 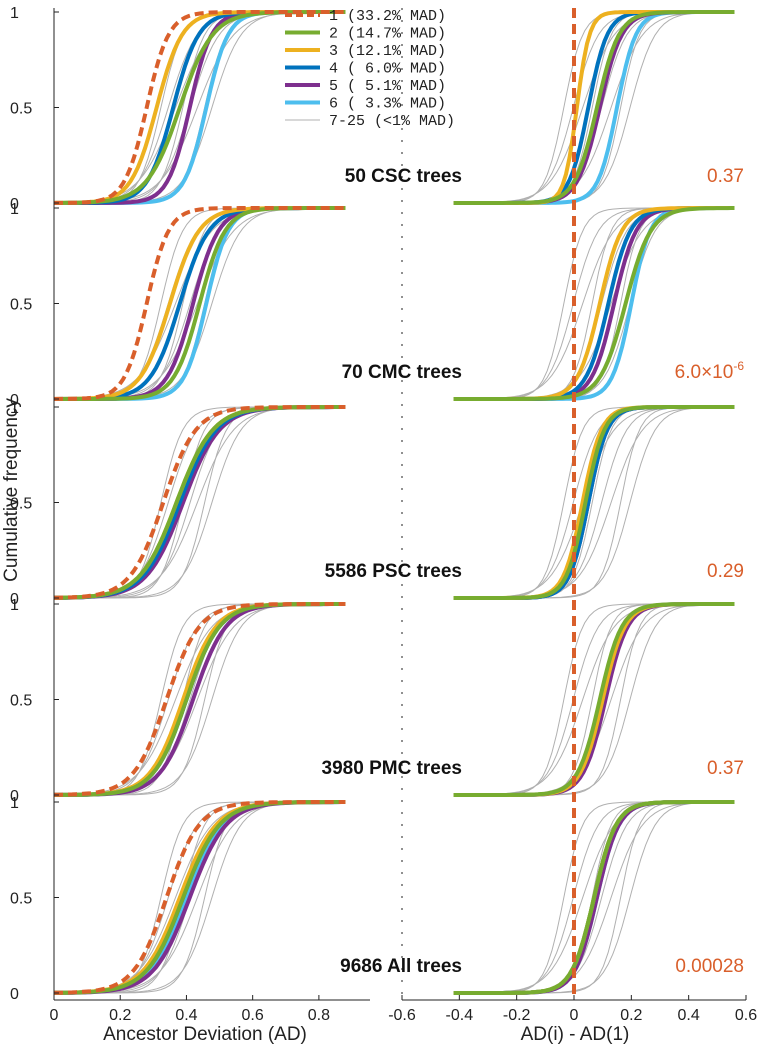 What do you see at coordinates (319, 1015) in the screenshot?
I see `left-xtick-label-4: 0.8` at bounding box center [319, 1015].